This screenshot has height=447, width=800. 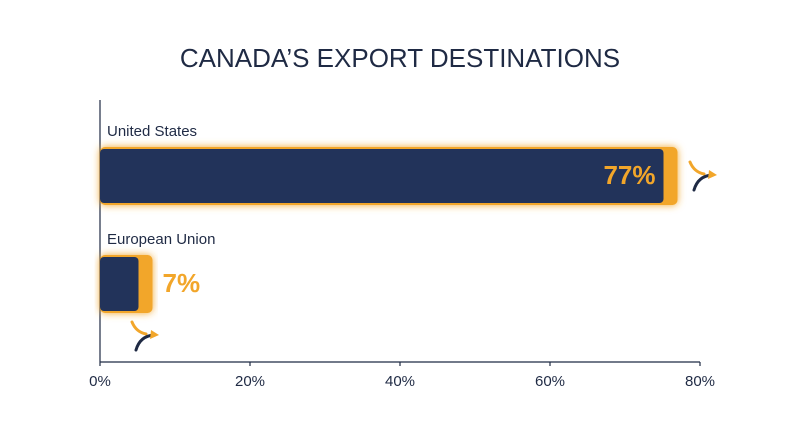 I want to click on x-tick-label: 20%, so click(x=250, y=381).